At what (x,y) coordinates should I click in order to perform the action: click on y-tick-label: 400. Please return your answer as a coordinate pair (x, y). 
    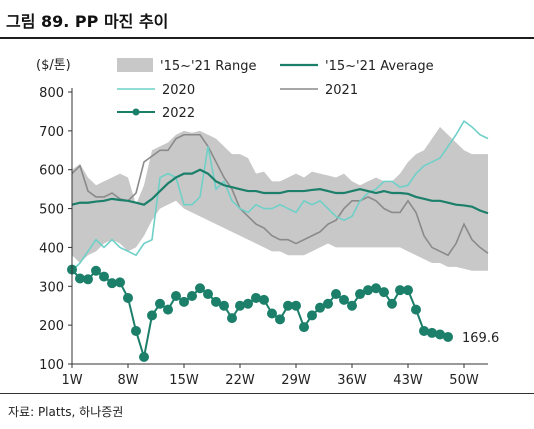
    Looking at the image, I should click on (51, 248).